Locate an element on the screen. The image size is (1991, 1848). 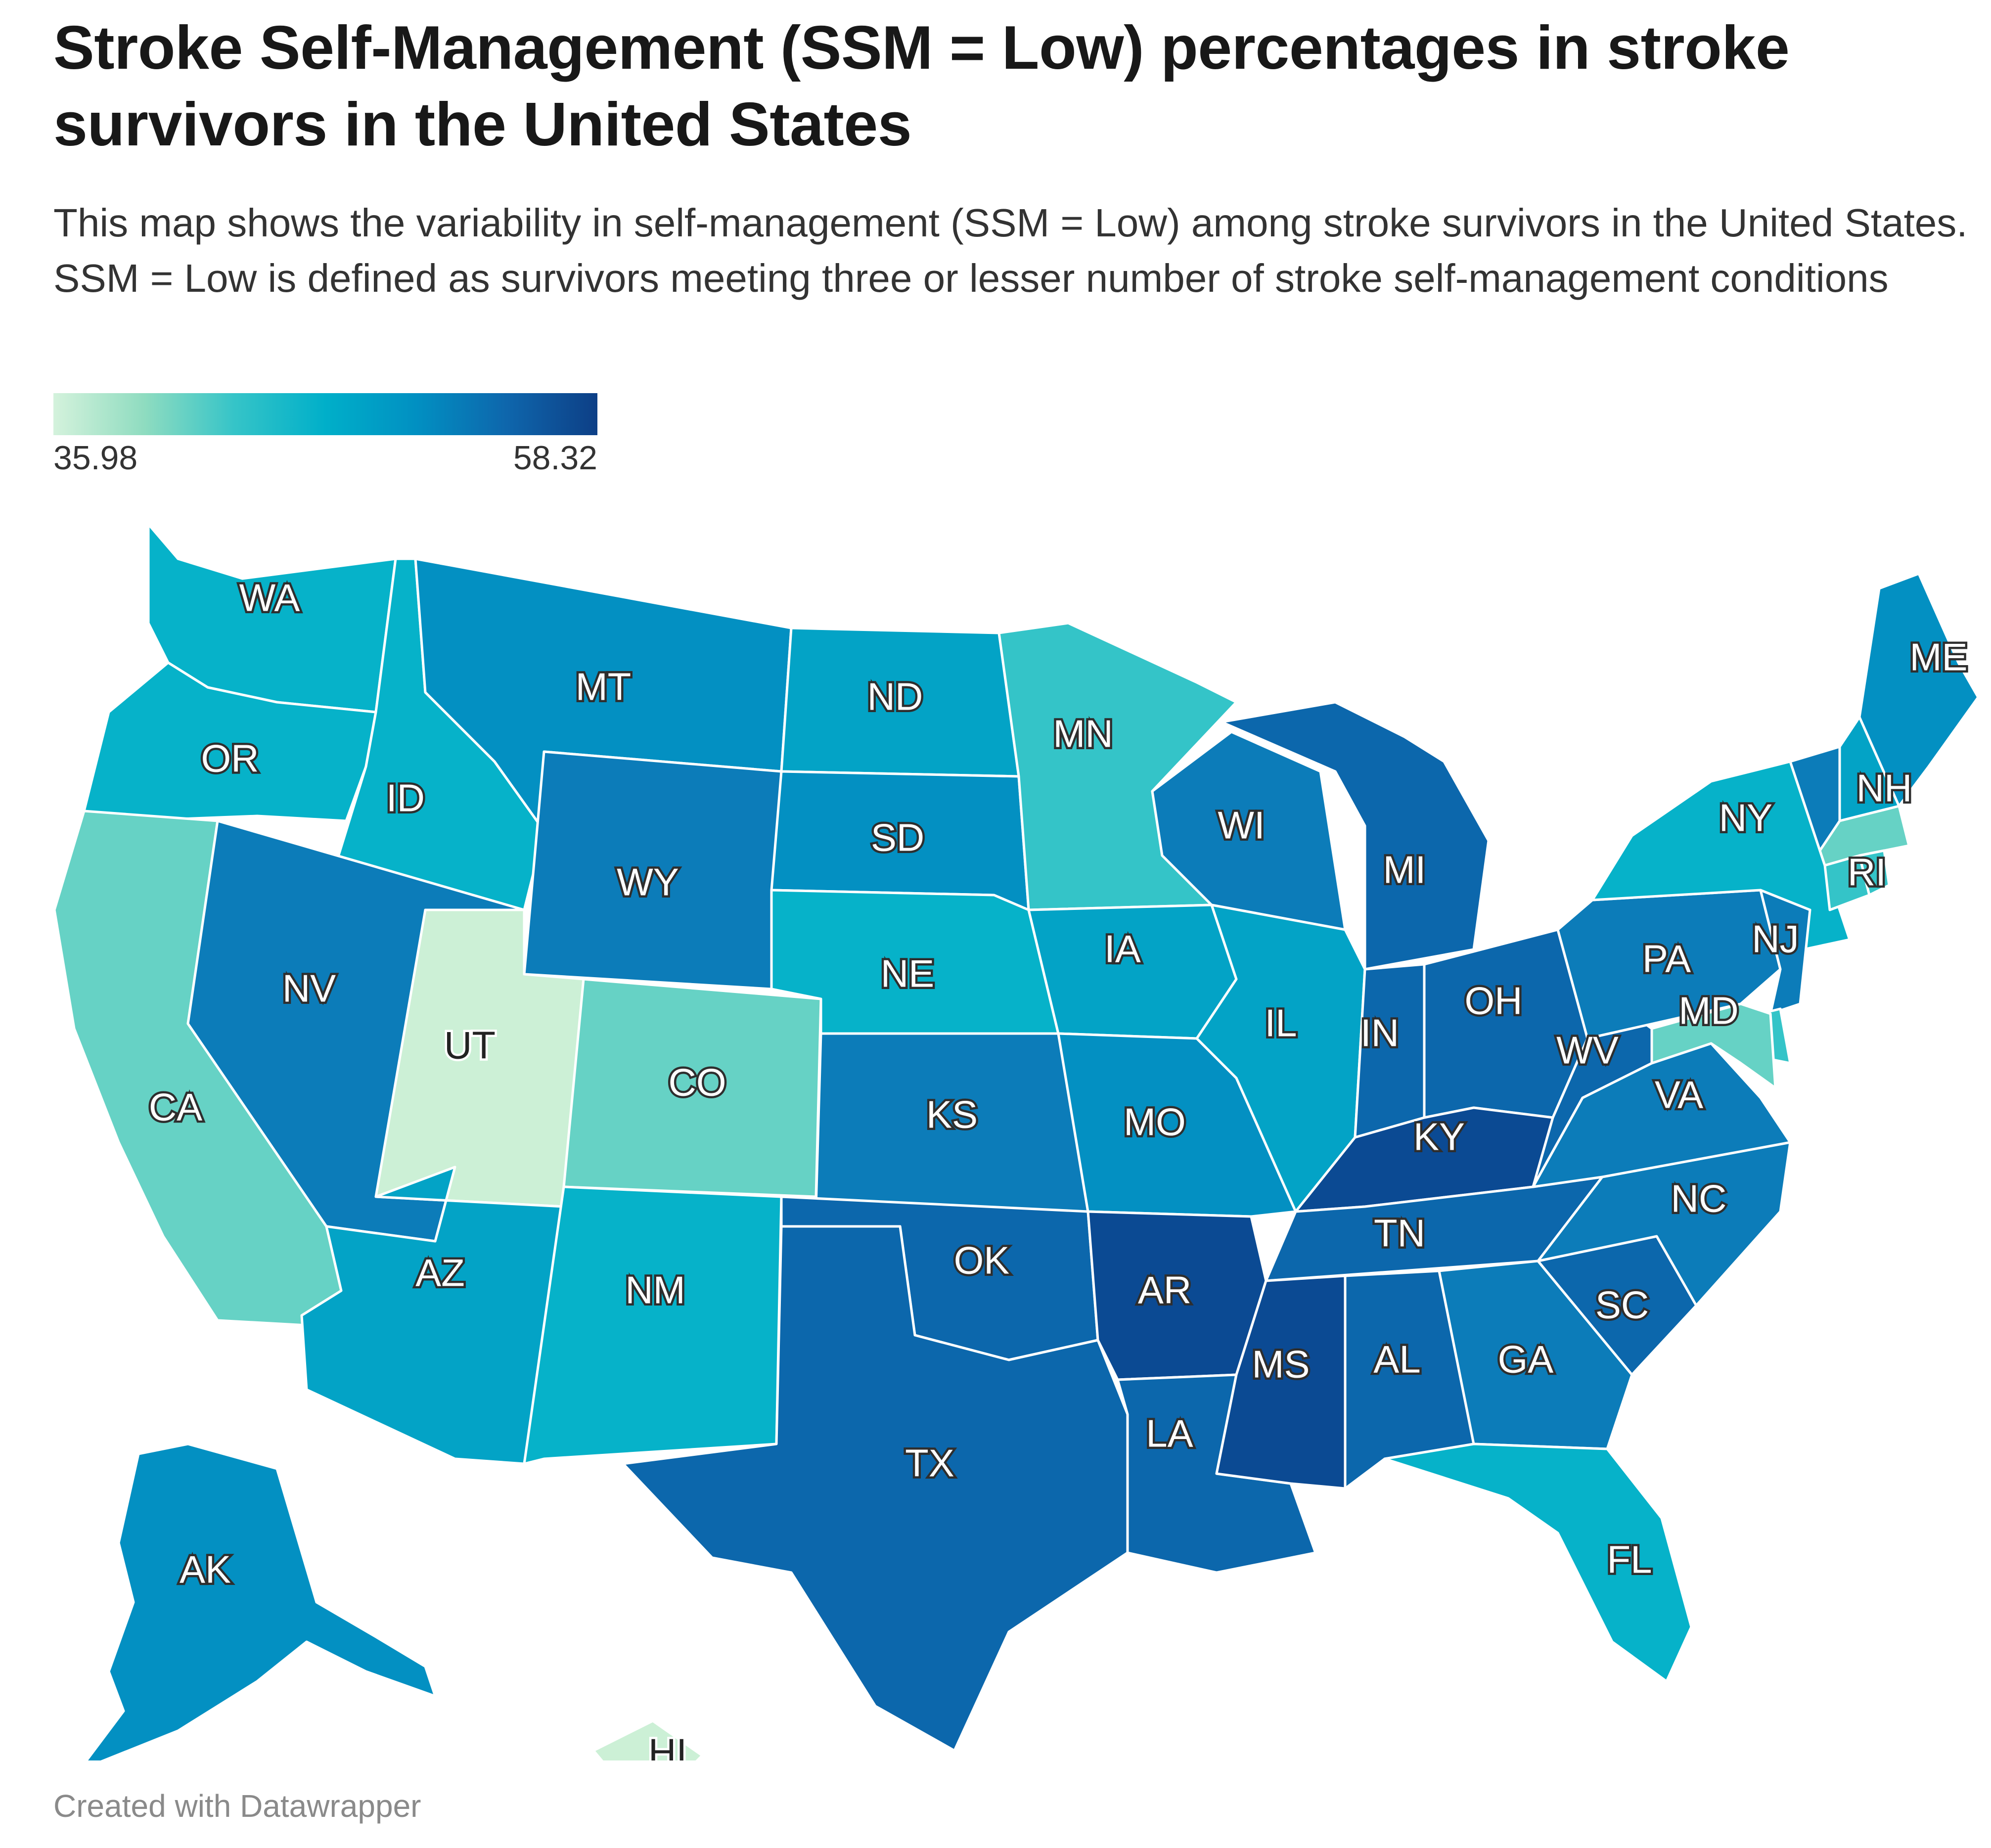
color-legend: 35.98 58.32 is located at coordinates (325, 438).